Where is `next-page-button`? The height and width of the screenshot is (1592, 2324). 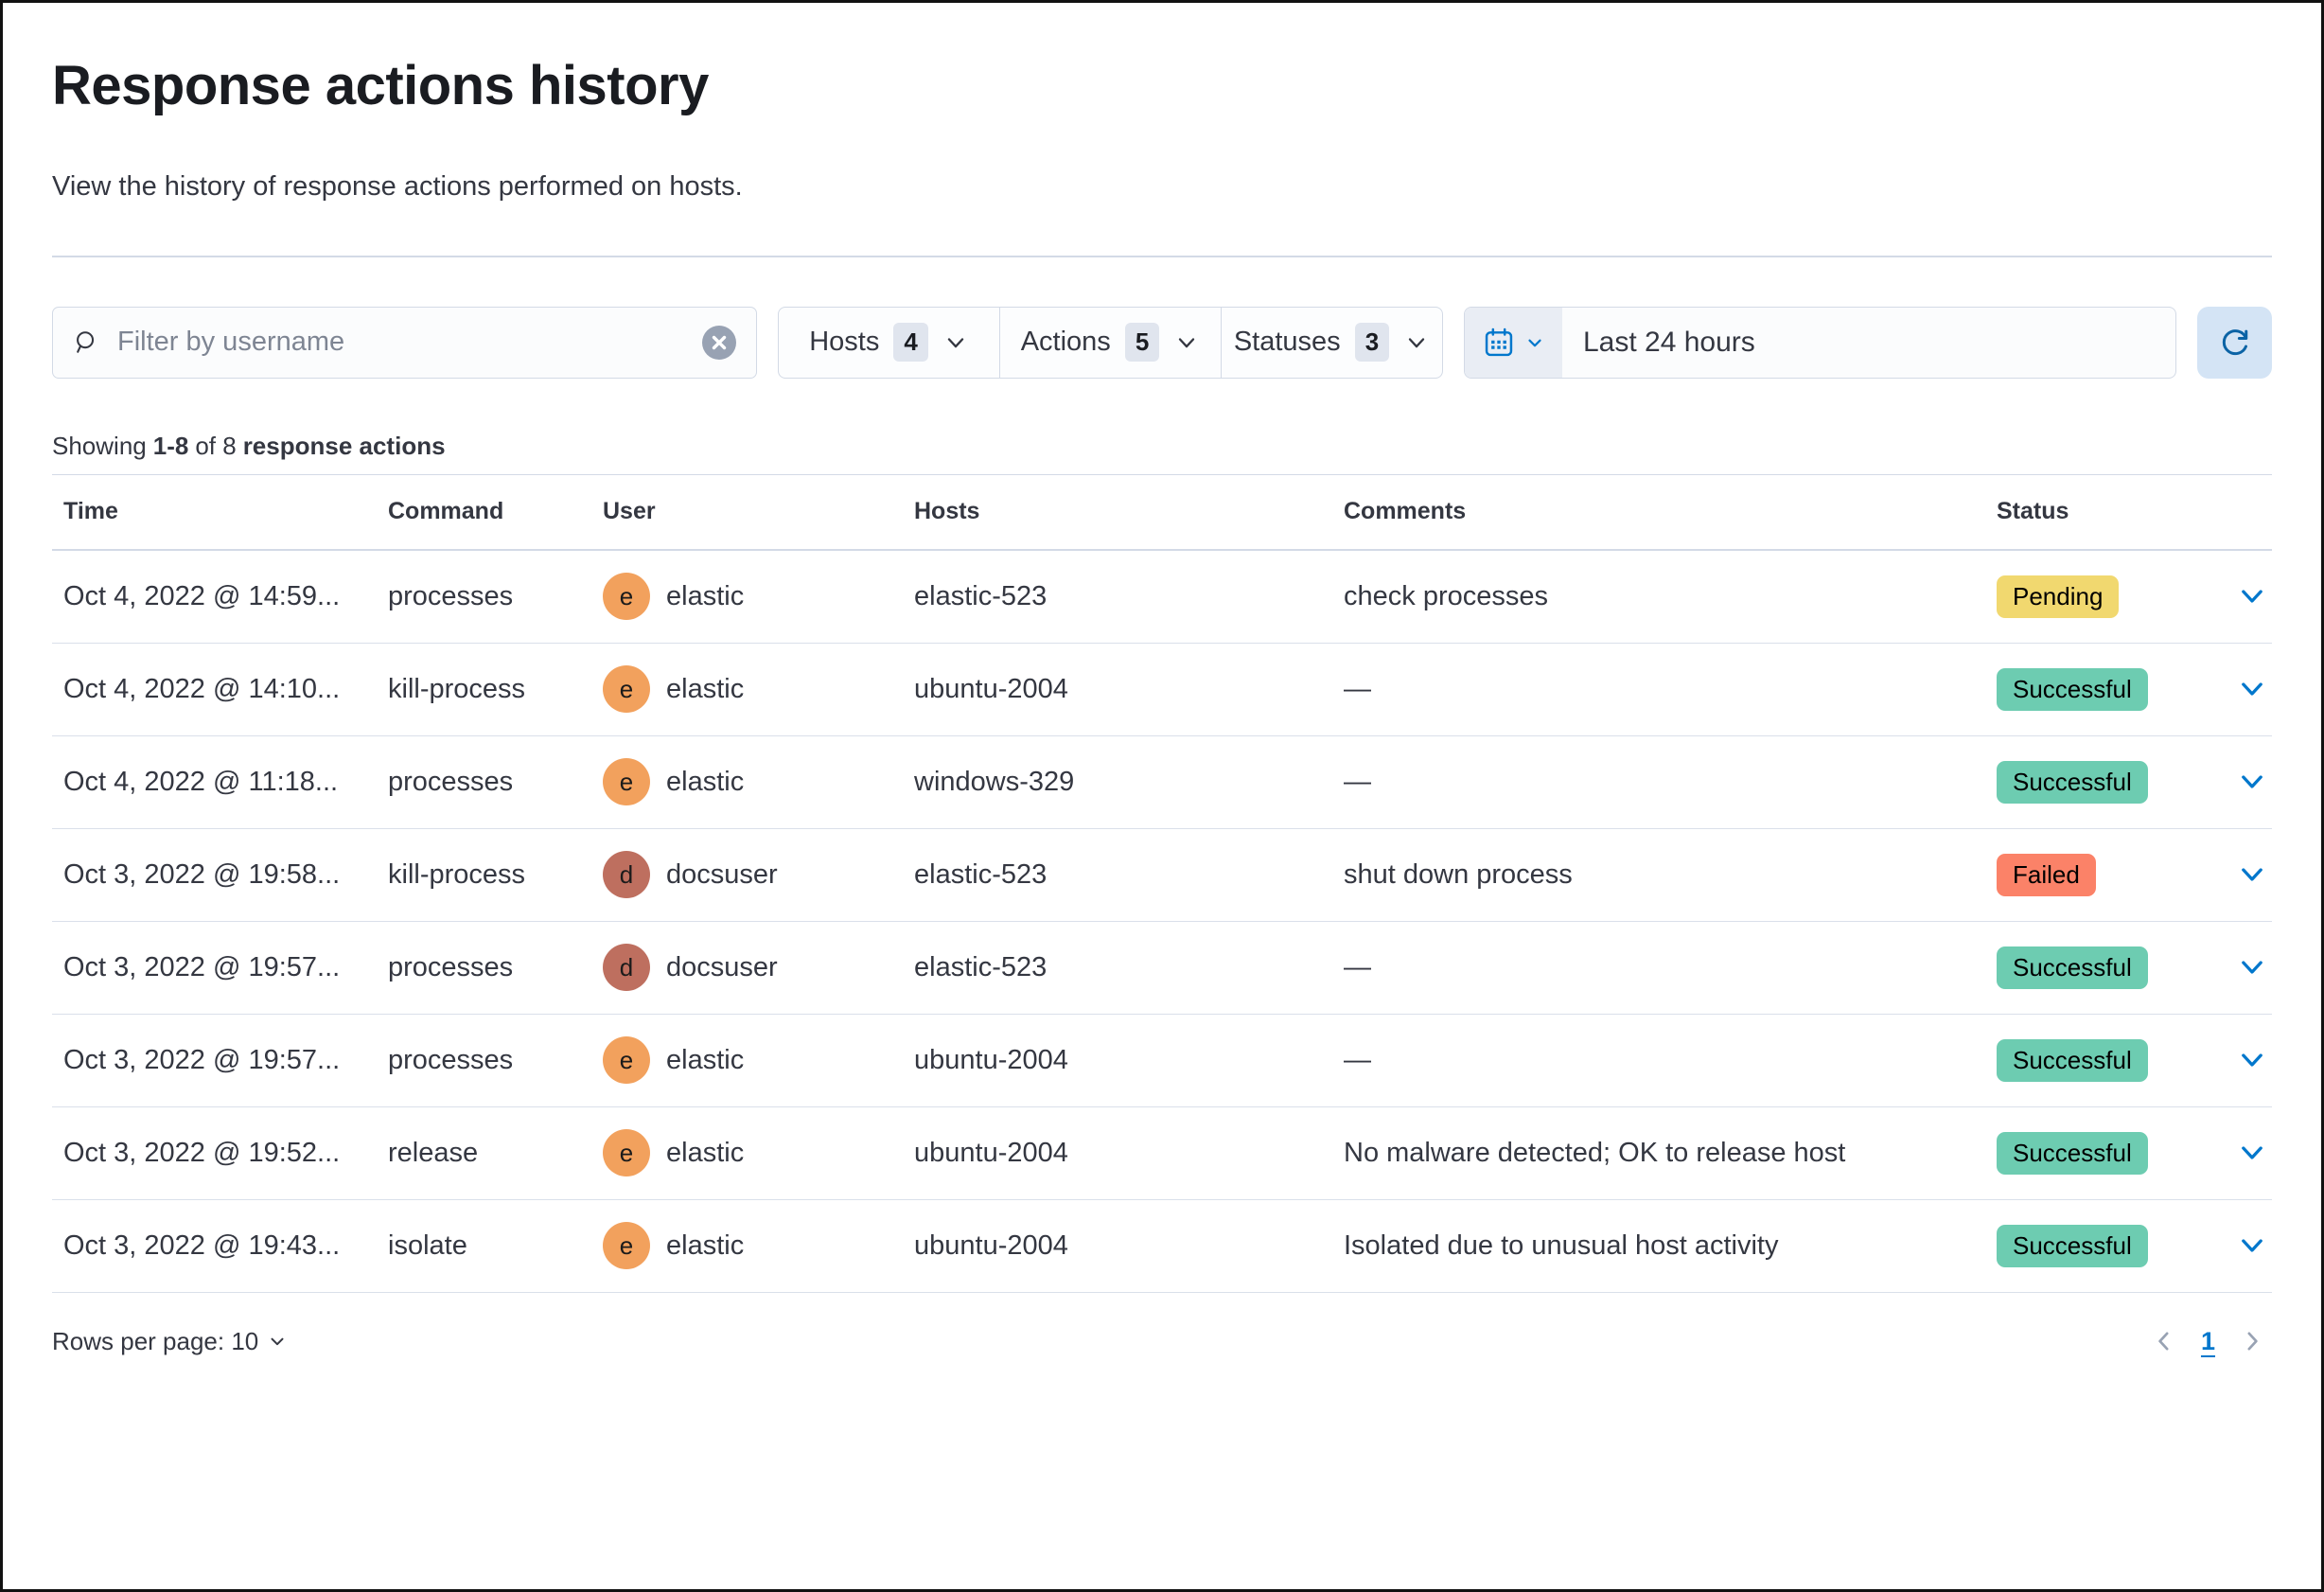
next-page-button is located at coordinates (2252, 1341).